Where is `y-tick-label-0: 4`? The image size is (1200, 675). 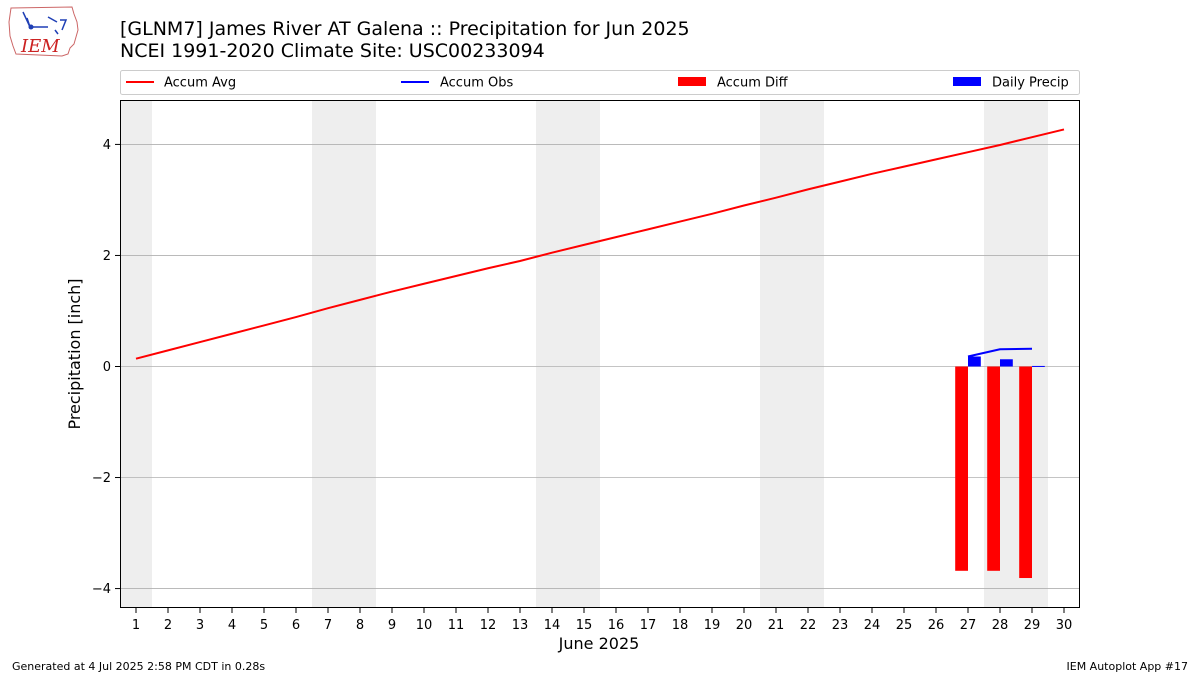 y-tick-label-0: 4 is located at coordinates (107, 145).